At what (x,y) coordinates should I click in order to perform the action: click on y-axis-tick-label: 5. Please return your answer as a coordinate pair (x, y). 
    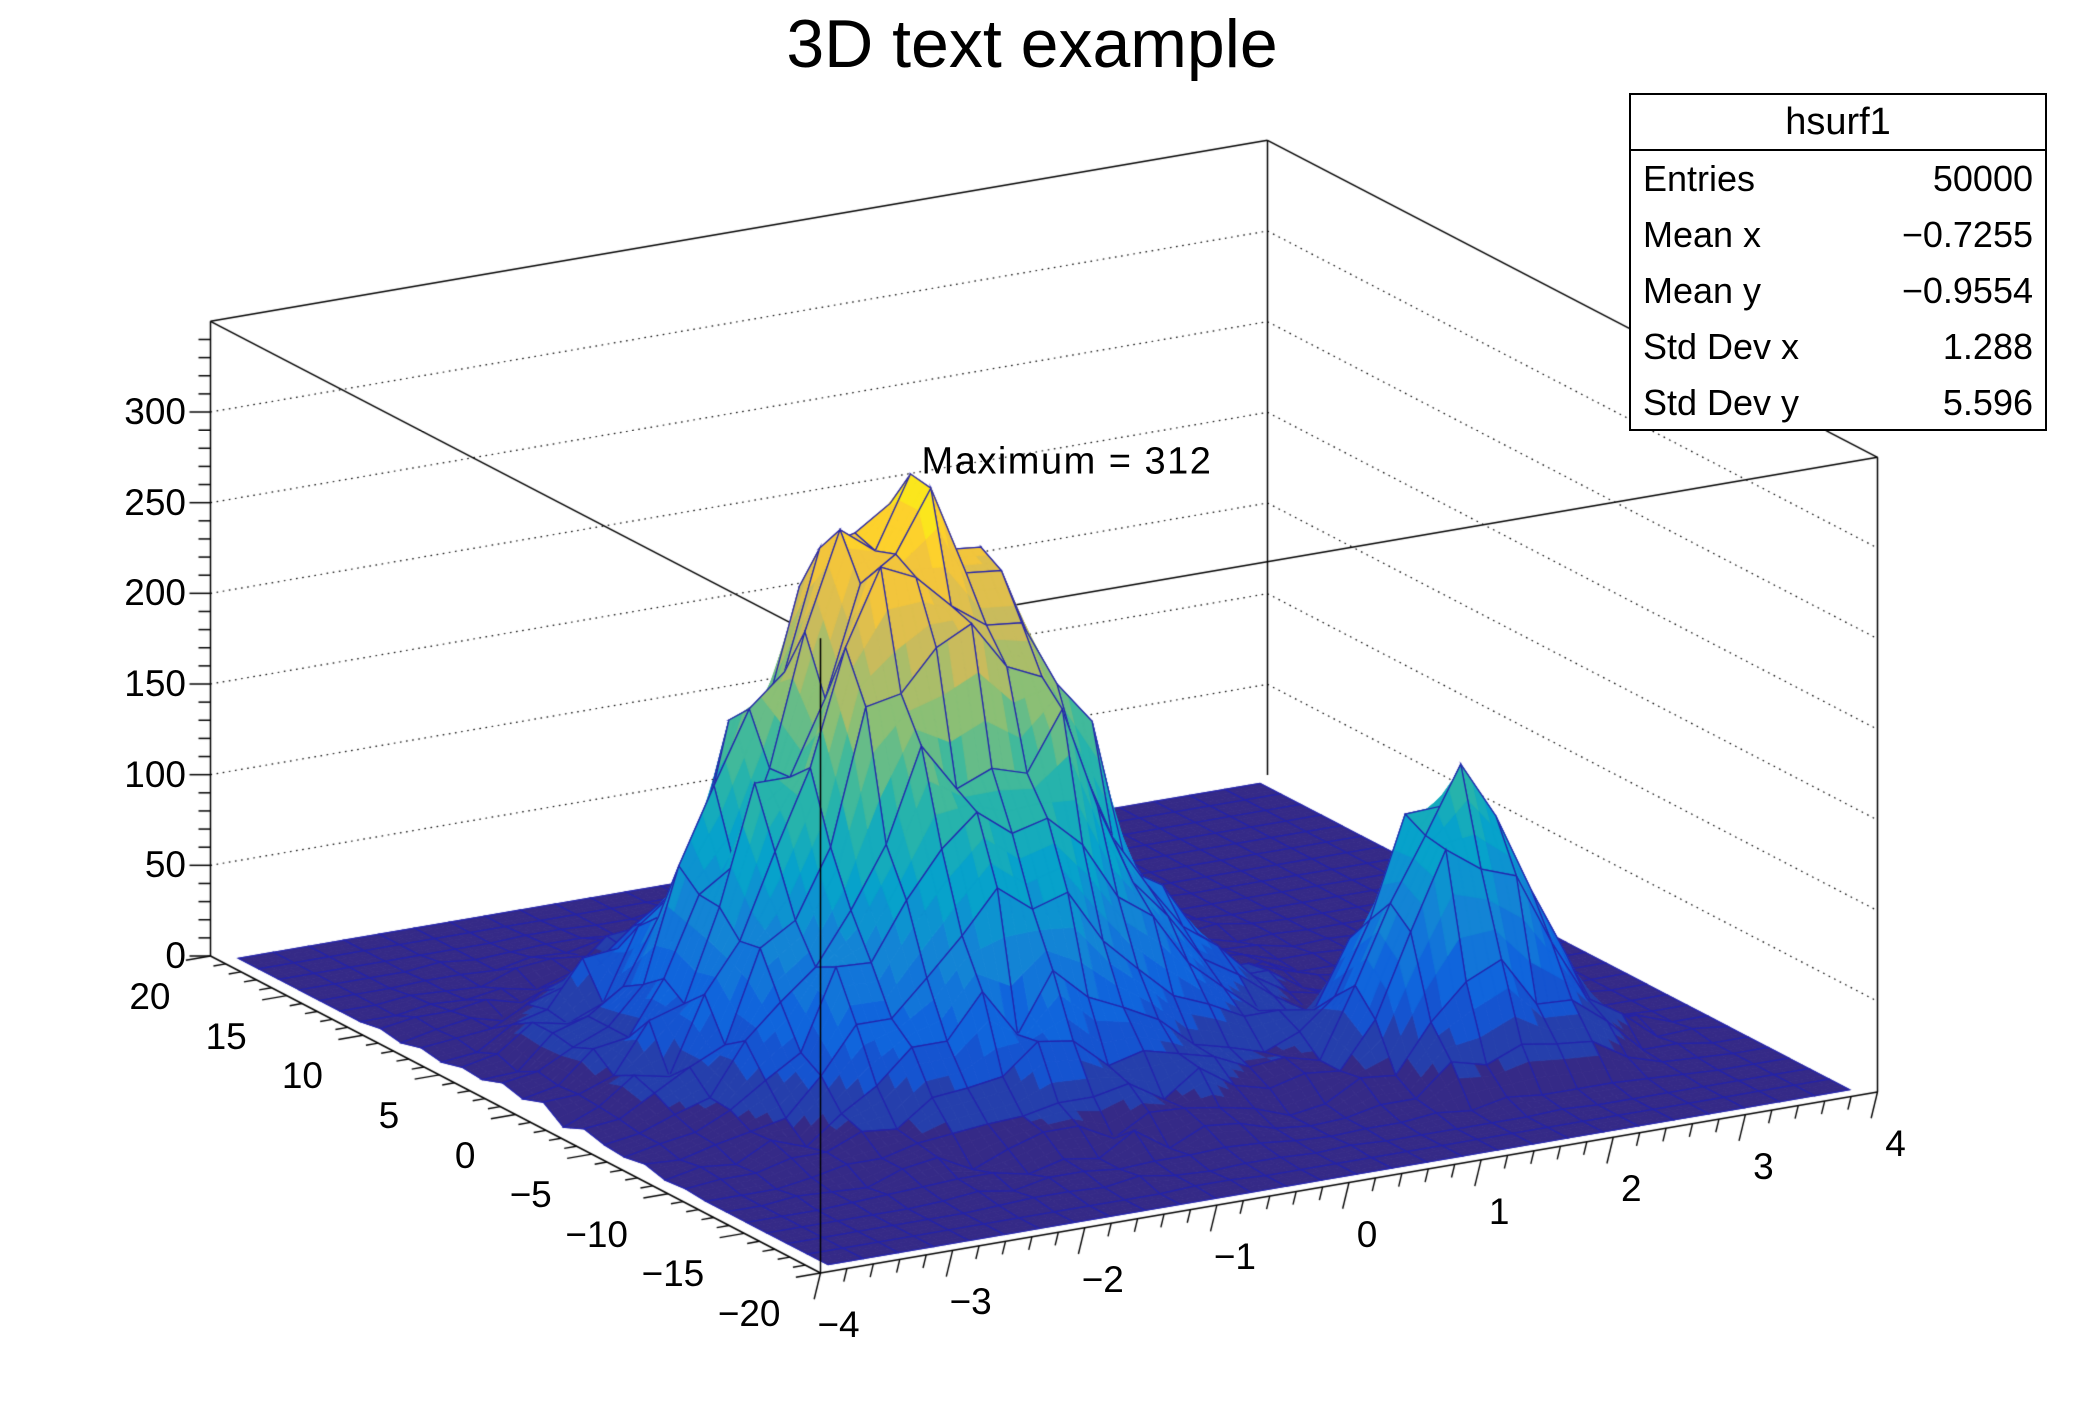
    Looking at the image, I should click on (389, 1115).